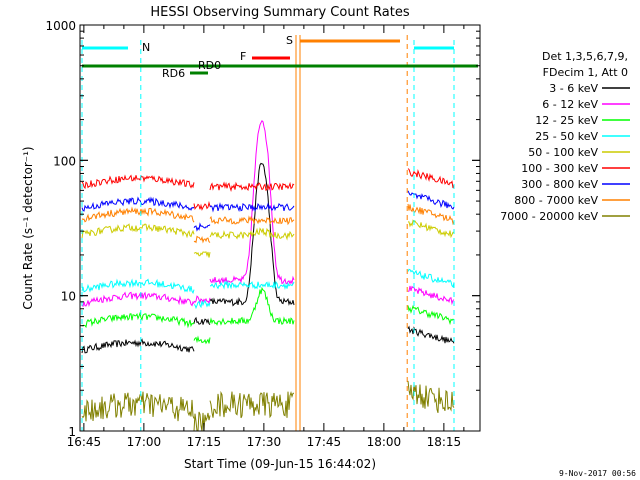 Image resolution: width=640 pixels, height=480 pixels. What do you see at coordinates (28, 227) in the screenshot?
I see `y-axis-label: Count Rate (s⁻¹ detector⁻¹)` at bounding box center [28, 227].